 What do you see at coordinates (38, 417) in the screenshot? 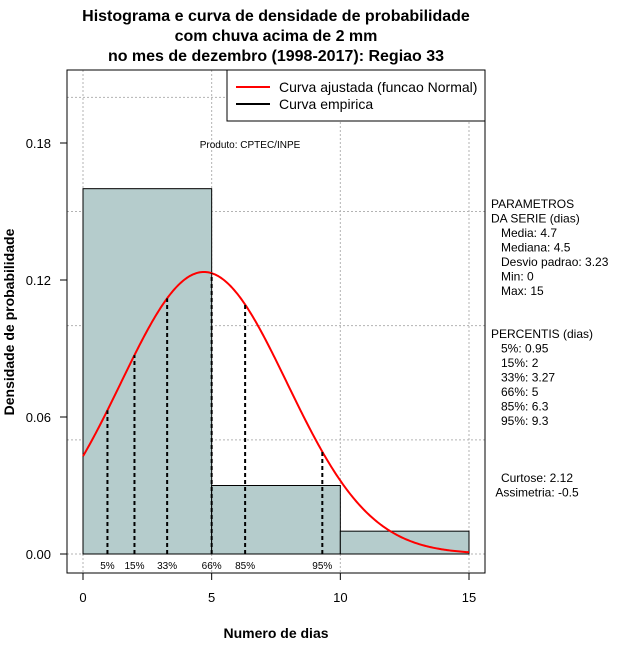
I see `y-tick-label: 0.06` at bounding box center [38, 417].